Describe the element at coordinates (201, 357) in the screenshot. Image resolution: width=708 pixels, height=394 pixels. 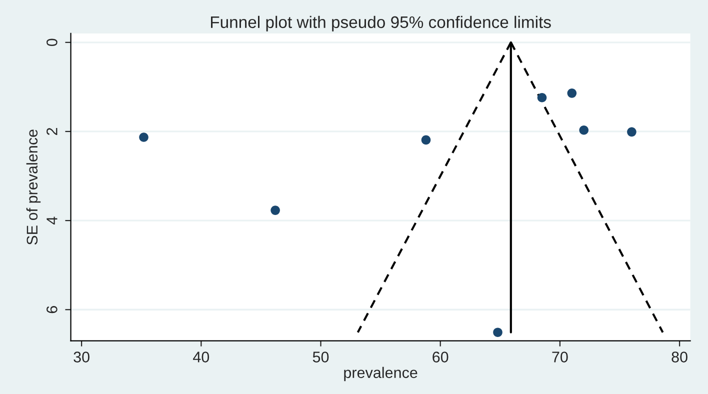
I see `x-tick-label: 40` at that location.